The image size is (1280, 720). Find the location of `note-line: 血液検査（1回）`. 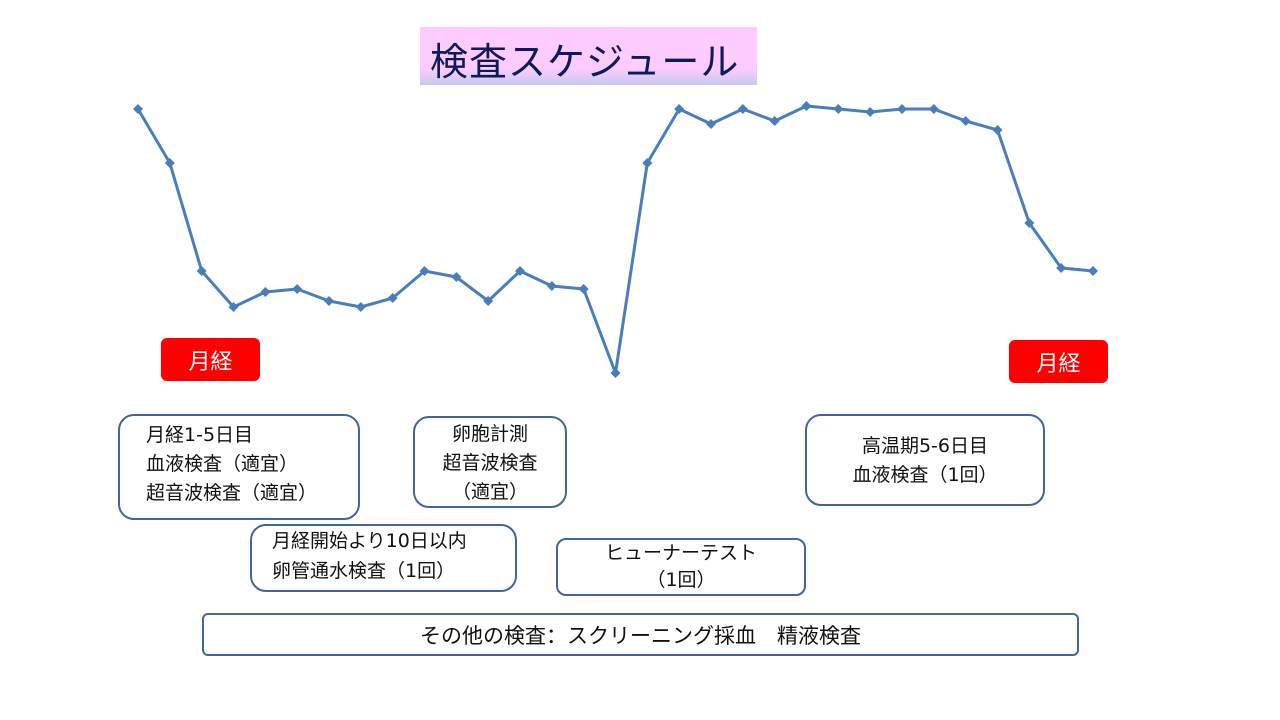

note-line: 血液検査（1回） is located at coordinates (925, 475).